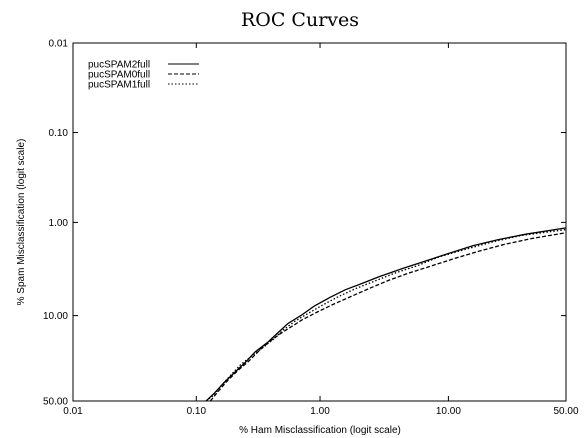 Image resolution: width=585 pixels, height=438 pixels. I want to click on x-tick-label: 0.10, so click(197, 411).